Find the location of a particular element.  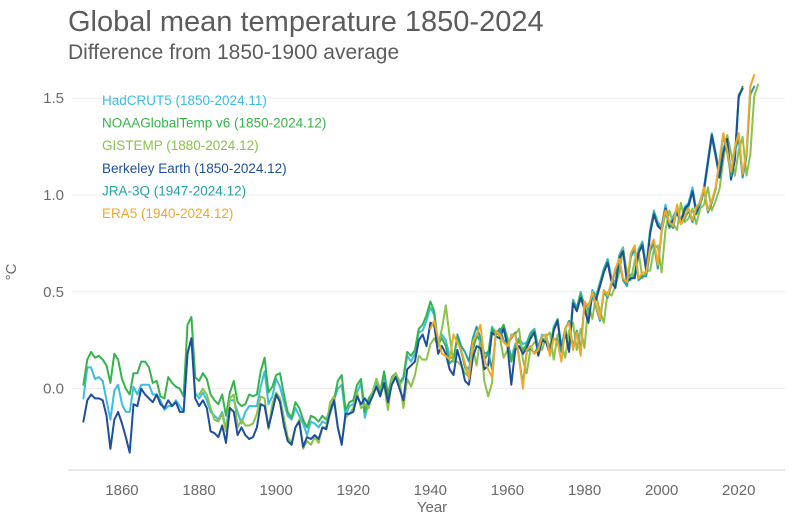

x-tick-label: 1980 is located at coordinates (584, 490).